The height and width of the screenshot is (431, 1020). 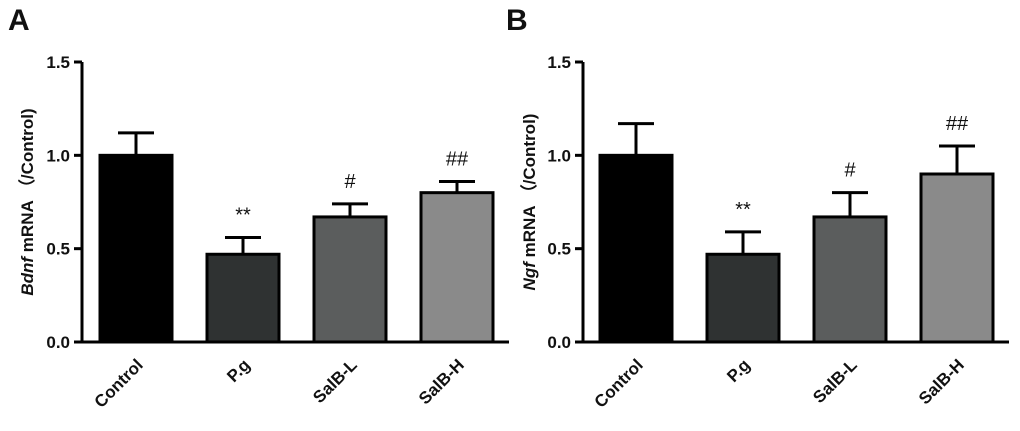 What do you see at coordinates (517, 20) in the screenshot?
I see `panel-letter: B` at bounding box center [517, 20].